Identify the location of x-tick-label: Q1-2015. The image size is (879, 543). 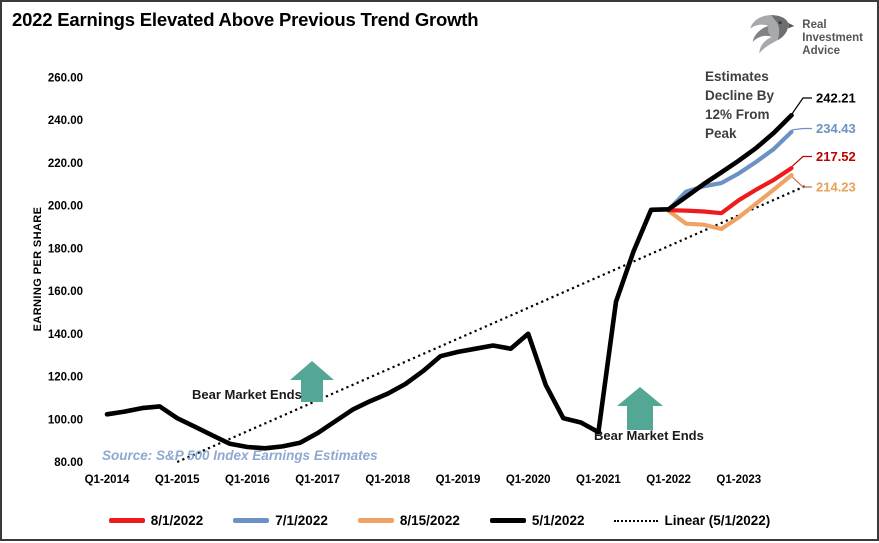
(177, 480).